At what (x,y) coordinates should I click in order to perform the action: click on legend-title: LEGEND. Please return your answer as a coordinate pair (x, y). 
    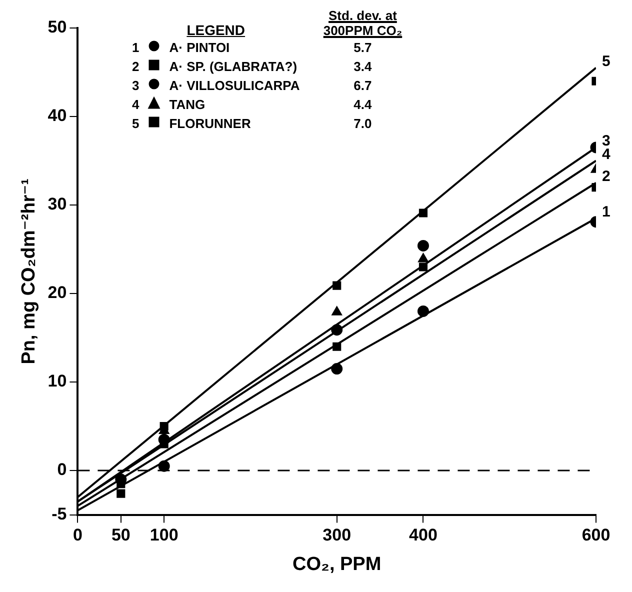
    Looking at the image, I should click on (216, 29).